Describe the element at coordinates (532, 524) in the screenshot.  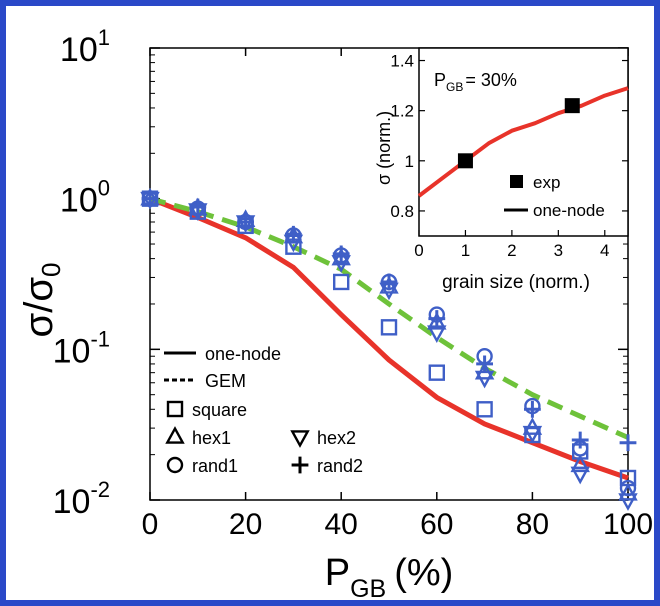
I see `x-tick-label: 80` at that location.